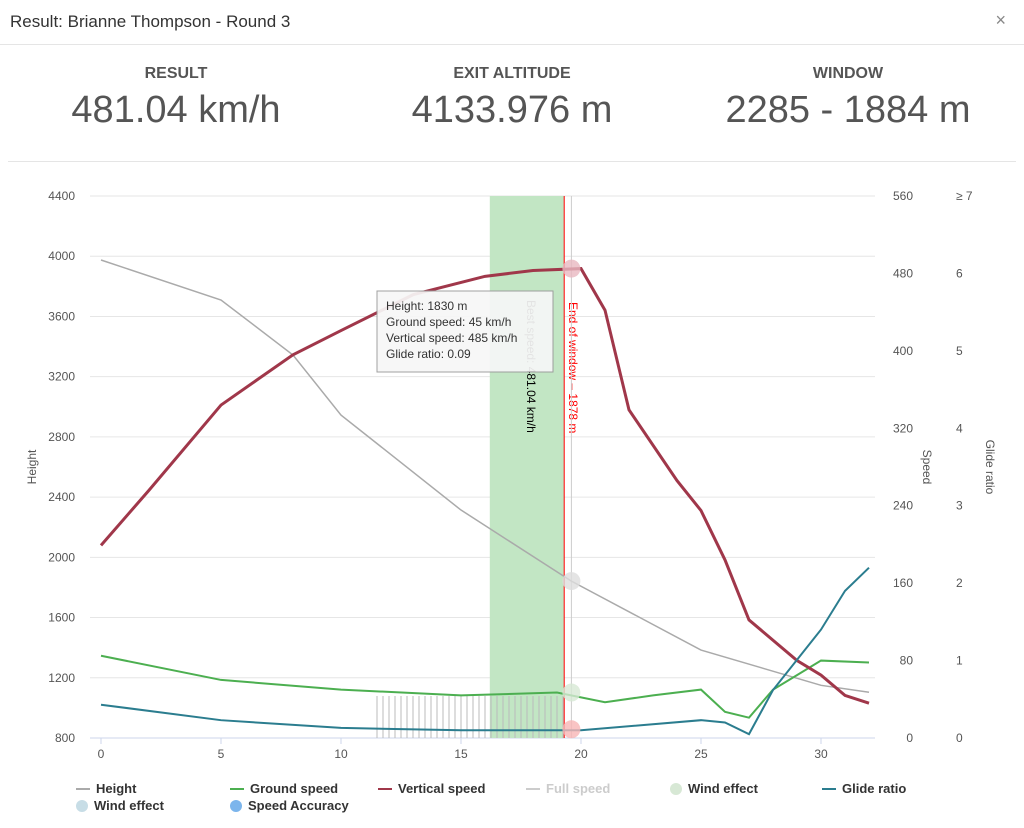  What do you see at coordinates (903, 351) in the screenshot?
I see `y2-tick-label: 400` at bounding box center [903, 351].